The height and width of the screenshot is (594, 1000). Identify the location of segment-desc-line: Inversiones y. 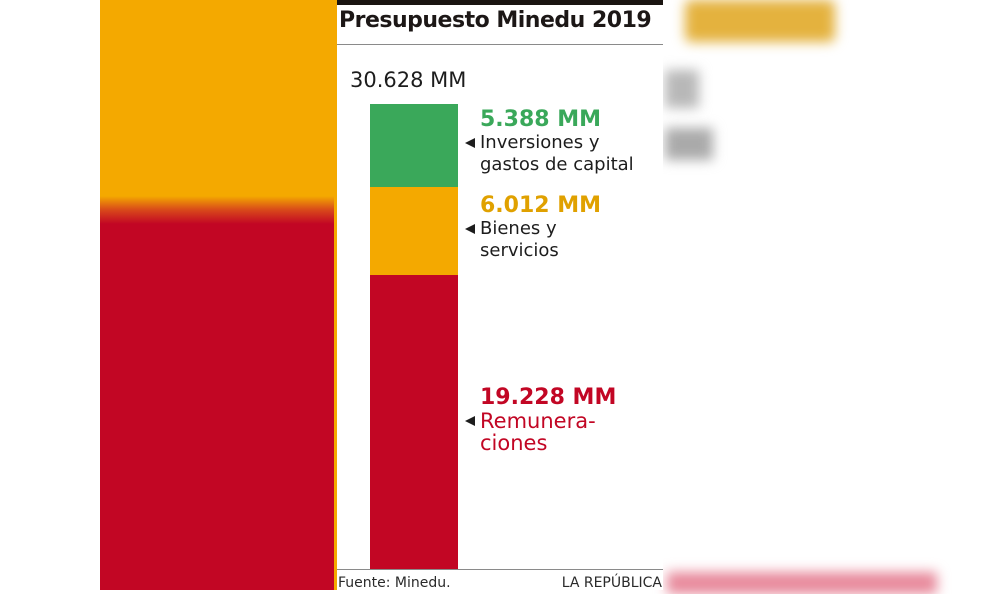
(540, 142).